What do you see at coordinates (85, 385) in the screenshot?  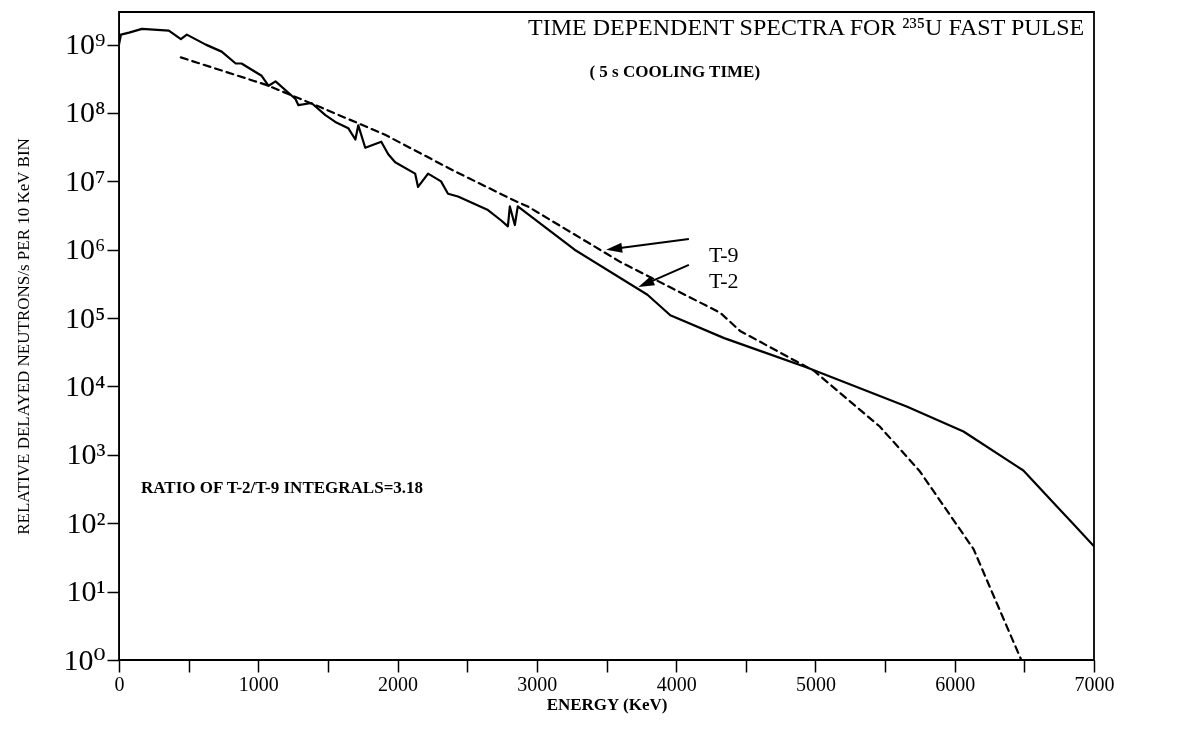 I see `y-tick-label: 10⁴` at bounding box center [85, 385].